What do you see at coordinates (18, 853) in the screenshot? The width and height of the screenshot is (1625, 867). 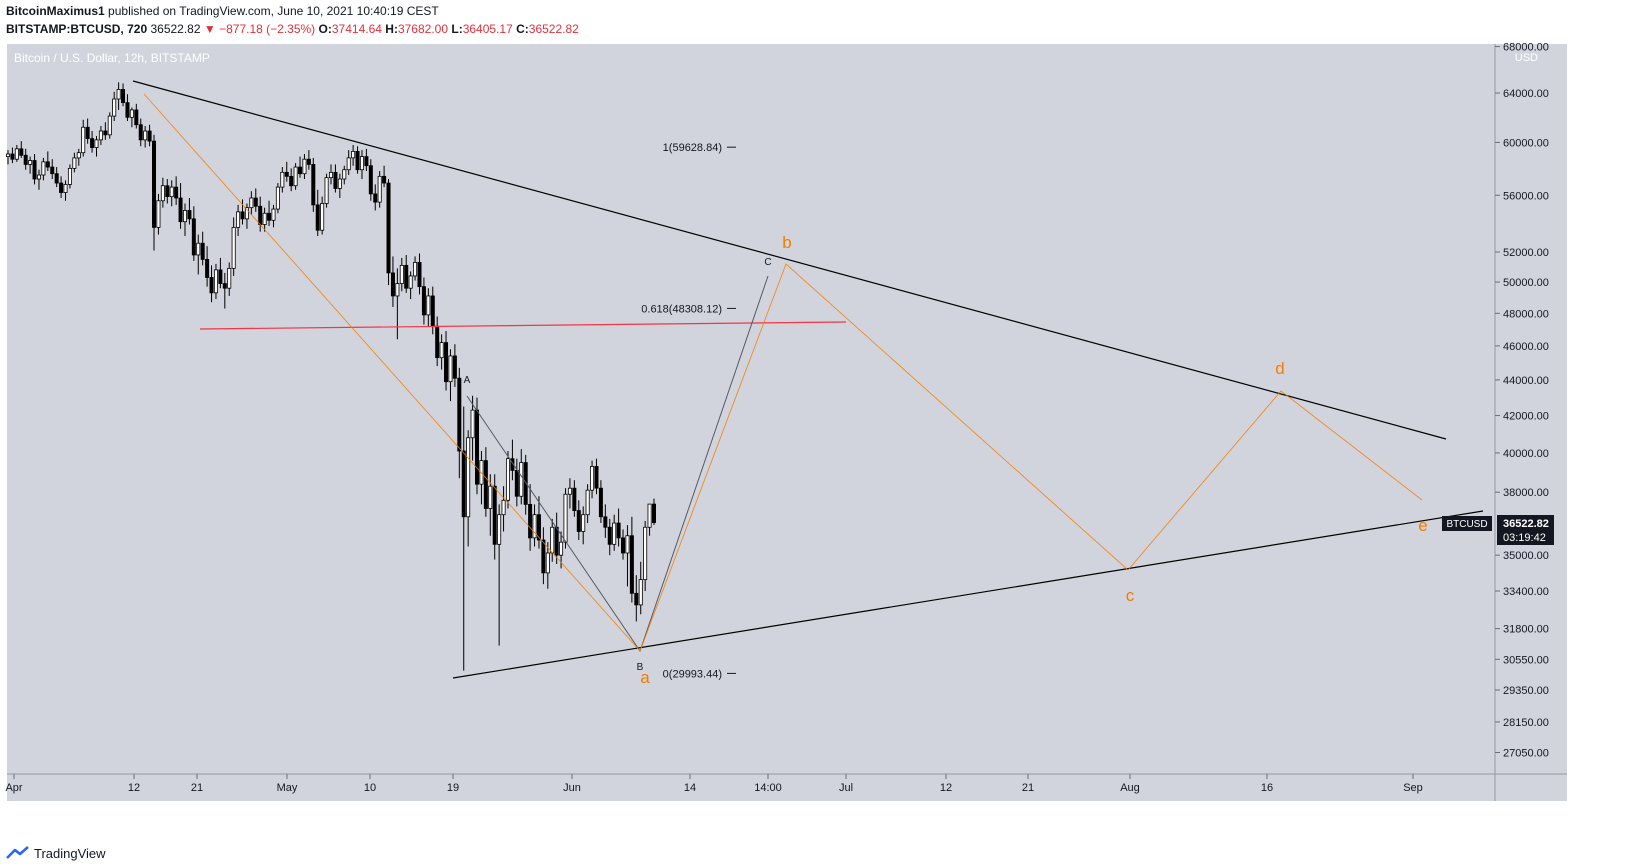 I see `tradingview-logo-icon` at bounding box center [18, 853].